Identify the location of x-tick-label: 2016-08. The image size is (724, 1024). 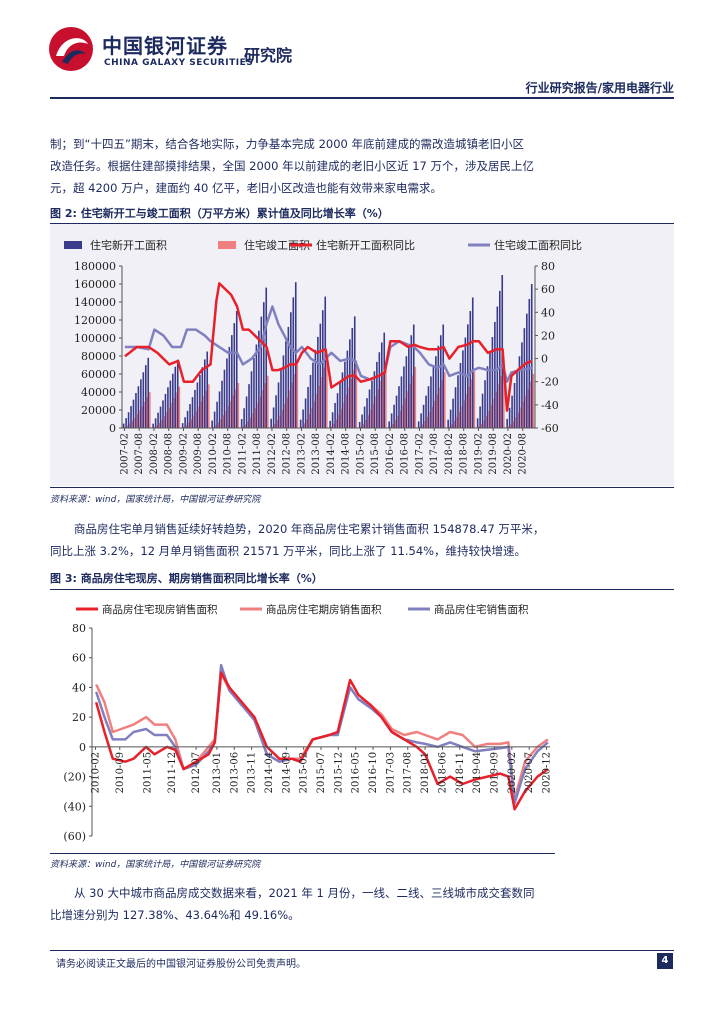
(405, 454).